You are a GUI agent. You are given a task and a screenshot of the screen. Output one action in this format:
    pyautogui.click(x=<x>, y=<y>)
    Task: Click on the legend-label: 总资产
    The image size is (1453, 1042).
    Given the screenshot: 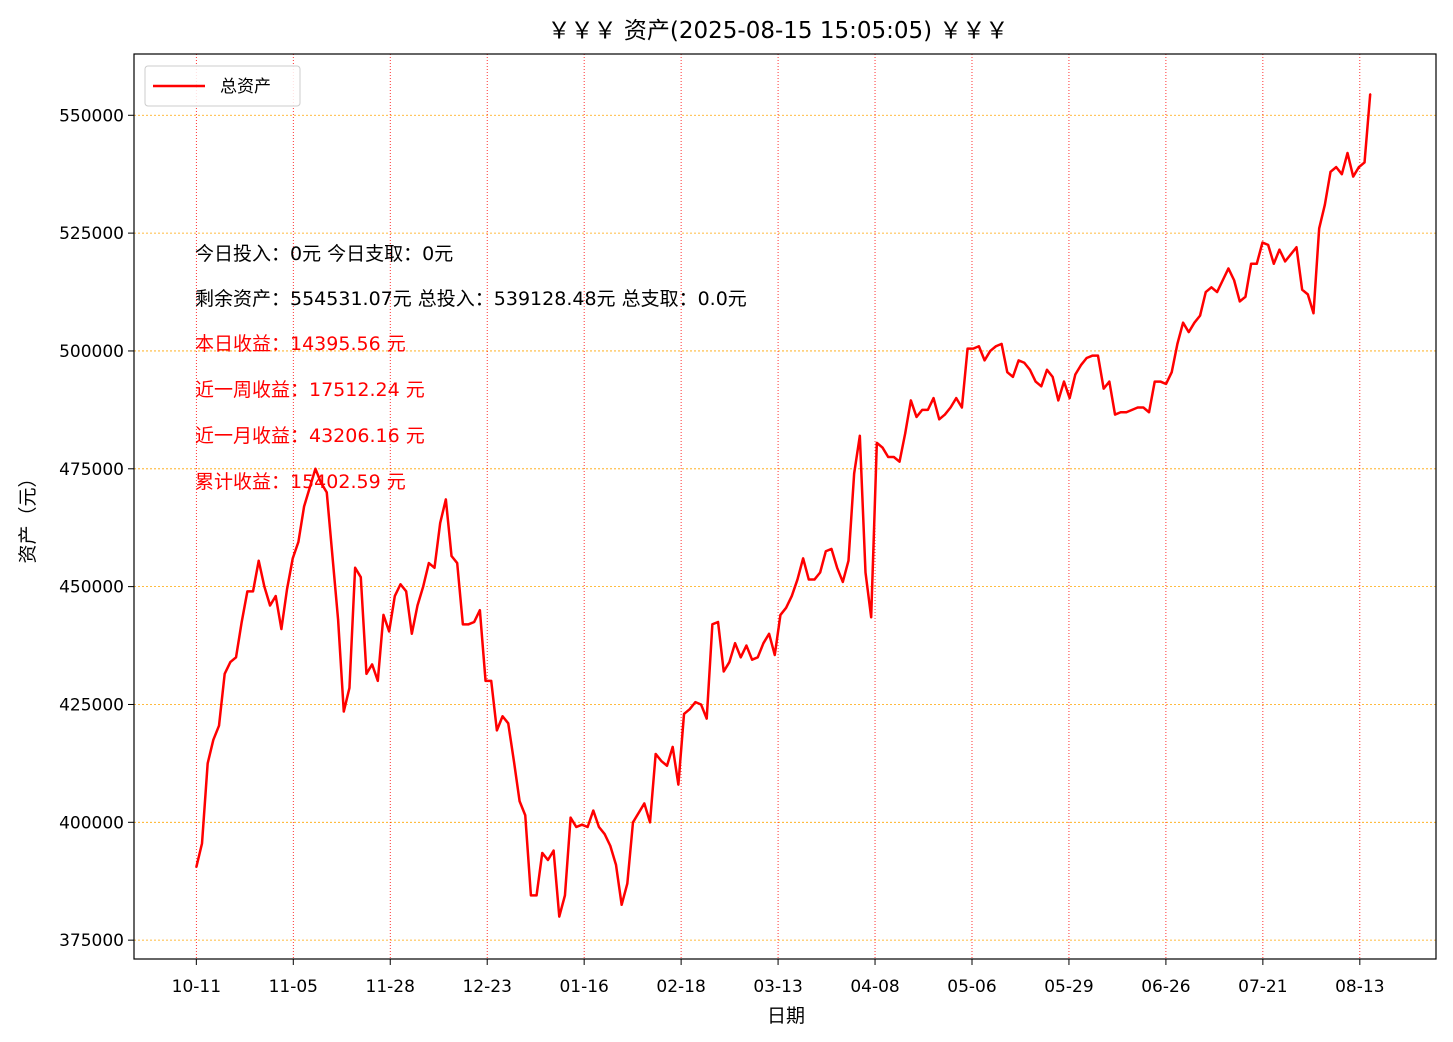 What is the action you would take?
    pyautogui.click(x=245, y=87)
    